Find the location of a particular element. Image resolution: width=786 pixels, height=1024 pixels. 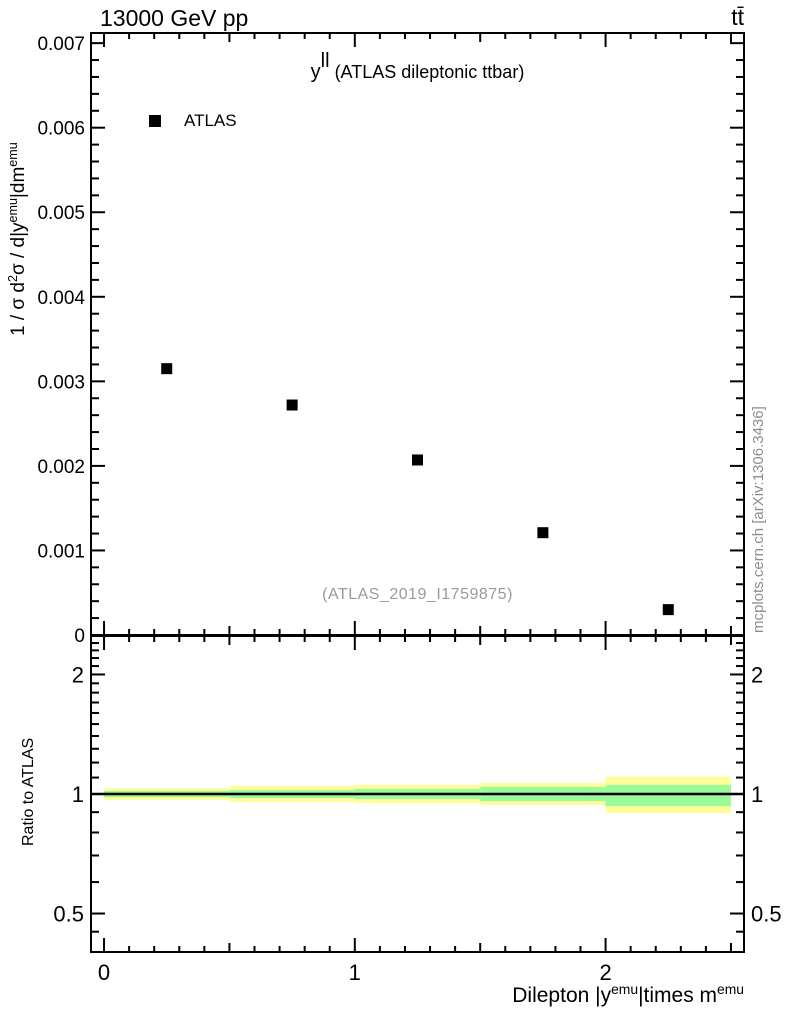

plot-title-rest: (ATLAS dileptonic ttbar) is located at coordinates (427, 72).